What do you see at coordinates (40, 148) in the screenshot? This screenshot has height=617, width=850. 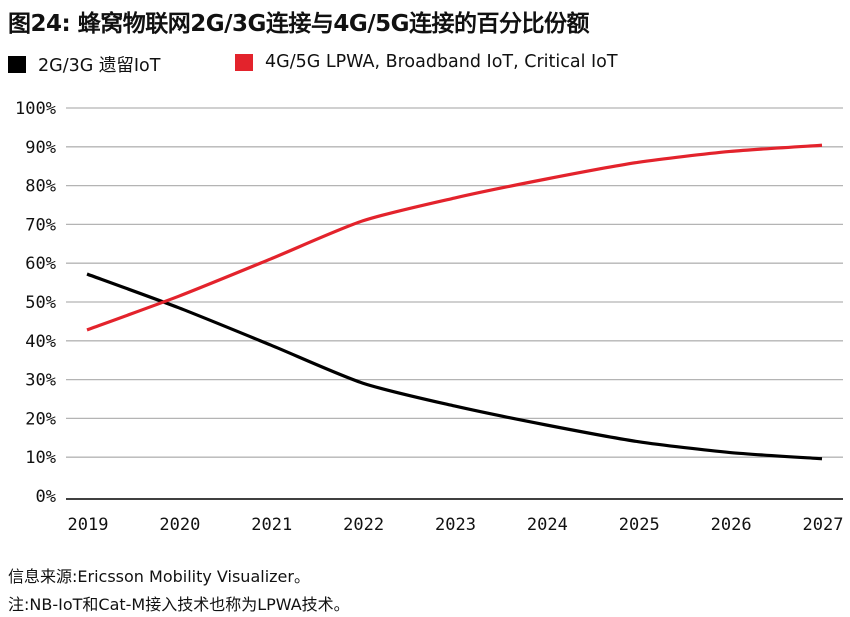 I see `y-tick-label: 90%` at bounding box center [40, 148].